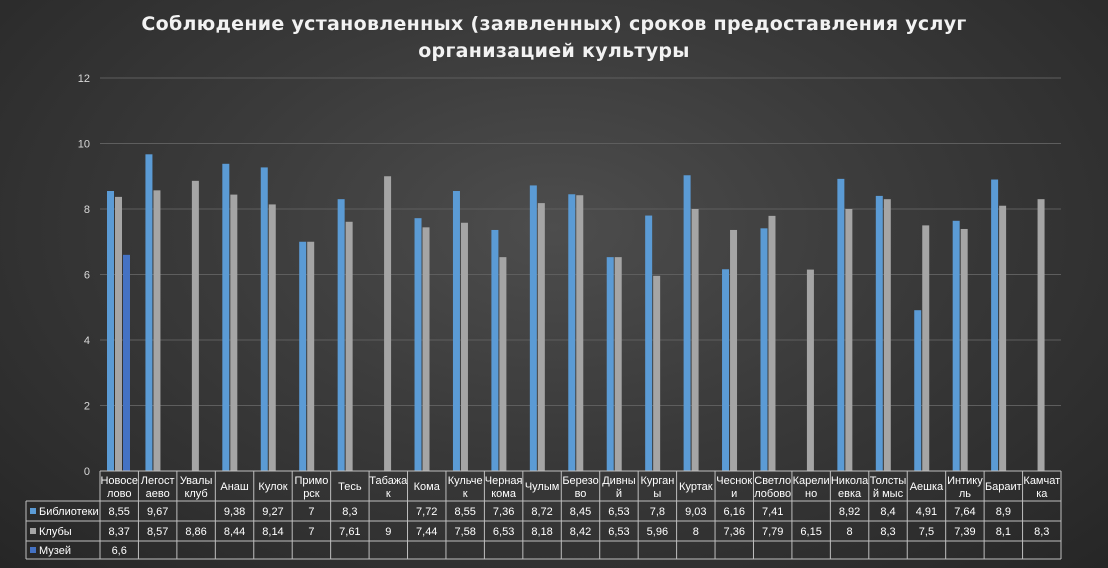 This screenshot has height=568, width=1108. Describe the element at coordinates (541, 512) in the screenshot. I see `data-value: 8,72` at that location.